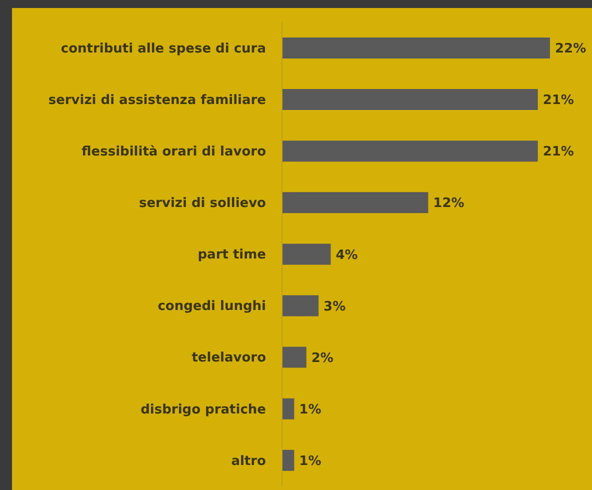 The width and height of the screenshot is (592, 490). I want to click on y-tick-label: congedi lunghi, so click(212, 306).